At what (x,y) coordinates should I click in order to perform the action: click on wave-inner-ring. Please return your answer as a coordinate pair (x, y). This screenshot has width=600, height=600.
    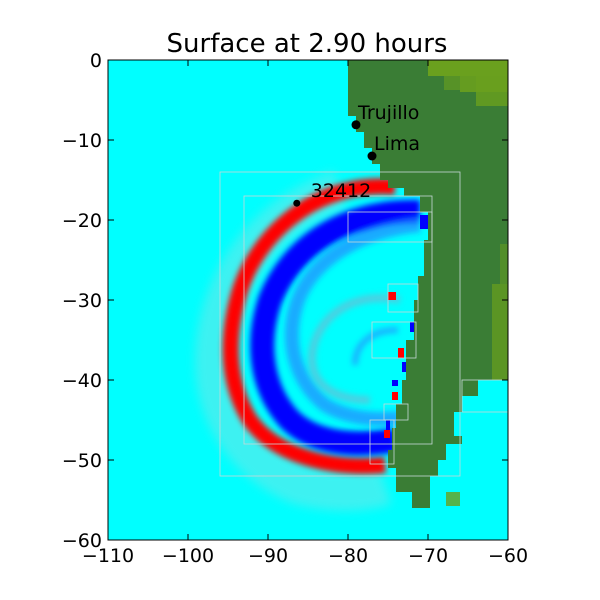
    Looking at the image, I should click on (354, 349).